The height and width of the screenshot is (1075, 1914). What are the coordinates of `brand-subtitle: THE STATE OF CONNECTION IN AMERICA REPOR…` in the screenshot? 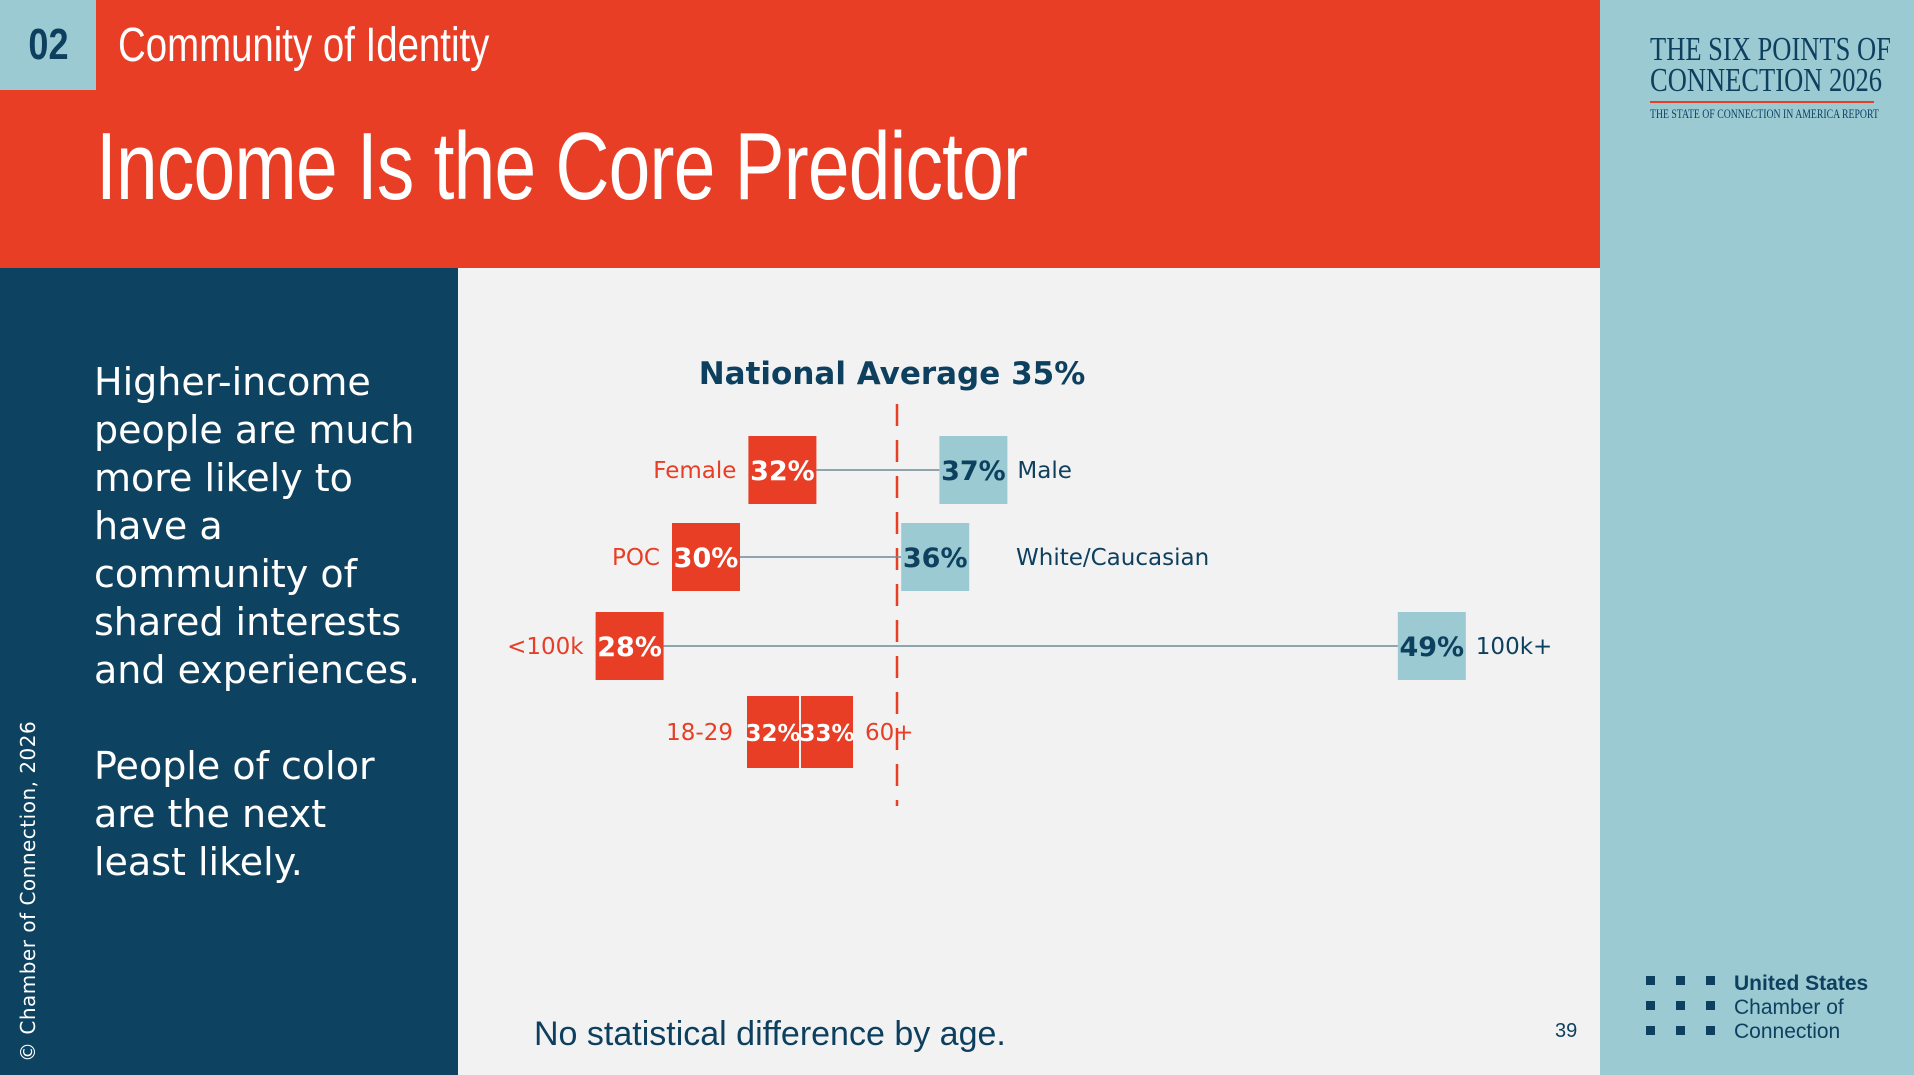 It's located at (1764, 114).